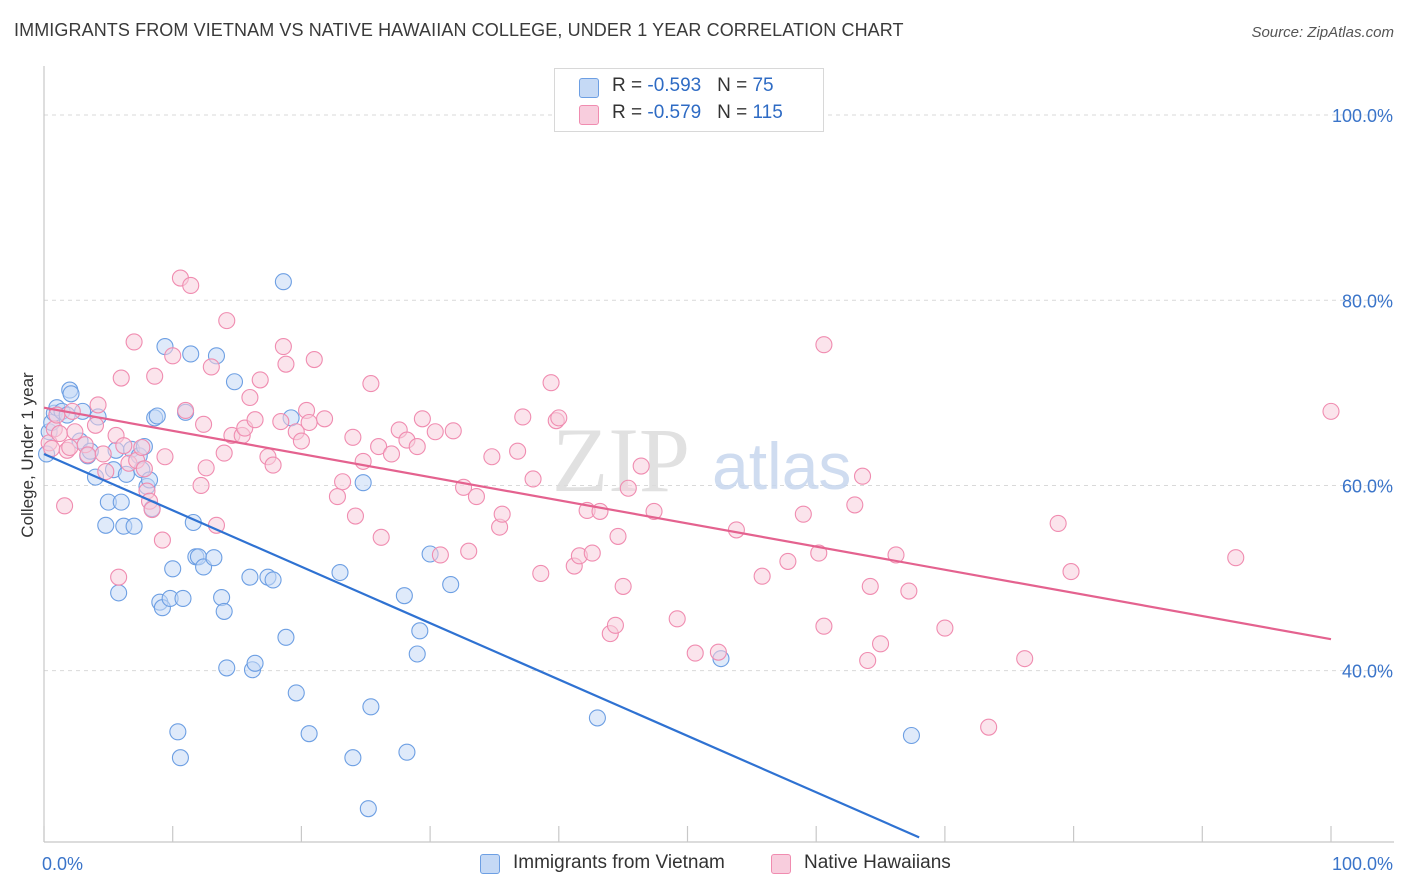 Image resolution: width=1406 pixels, height=892 pixels. Describe the element at coordinates (674, 112) in the screenshot. I see `r-value: -0.579` at that location.